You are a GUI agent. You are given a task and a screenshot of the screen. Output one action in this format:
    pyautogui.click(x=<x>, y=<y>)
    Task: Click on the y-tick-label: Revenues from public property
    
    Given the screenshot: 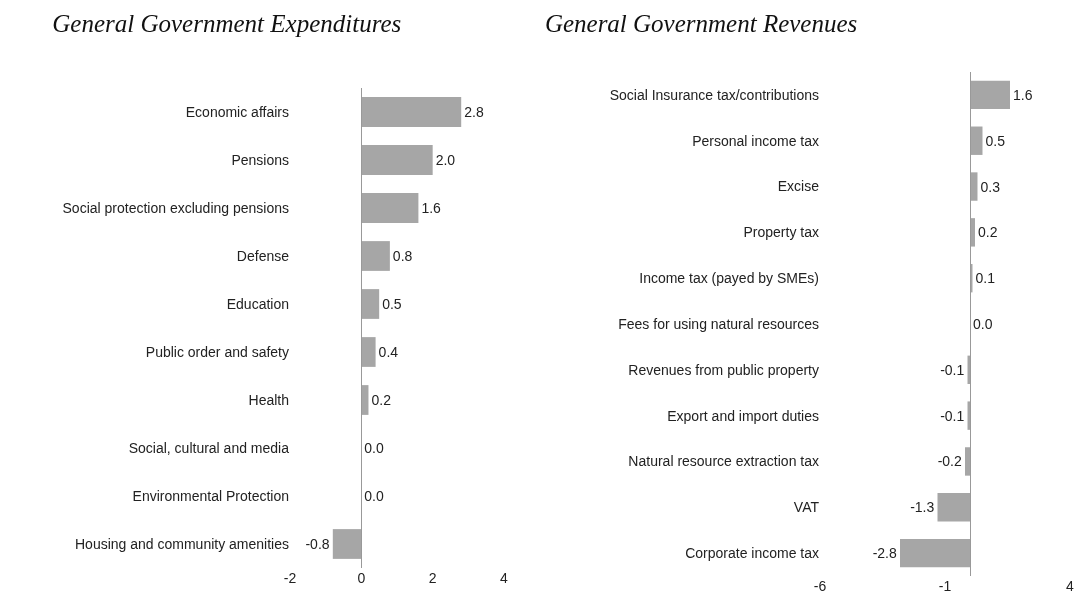 What is the action you would take?
    pyautogui.click(x=723, y=369)
    